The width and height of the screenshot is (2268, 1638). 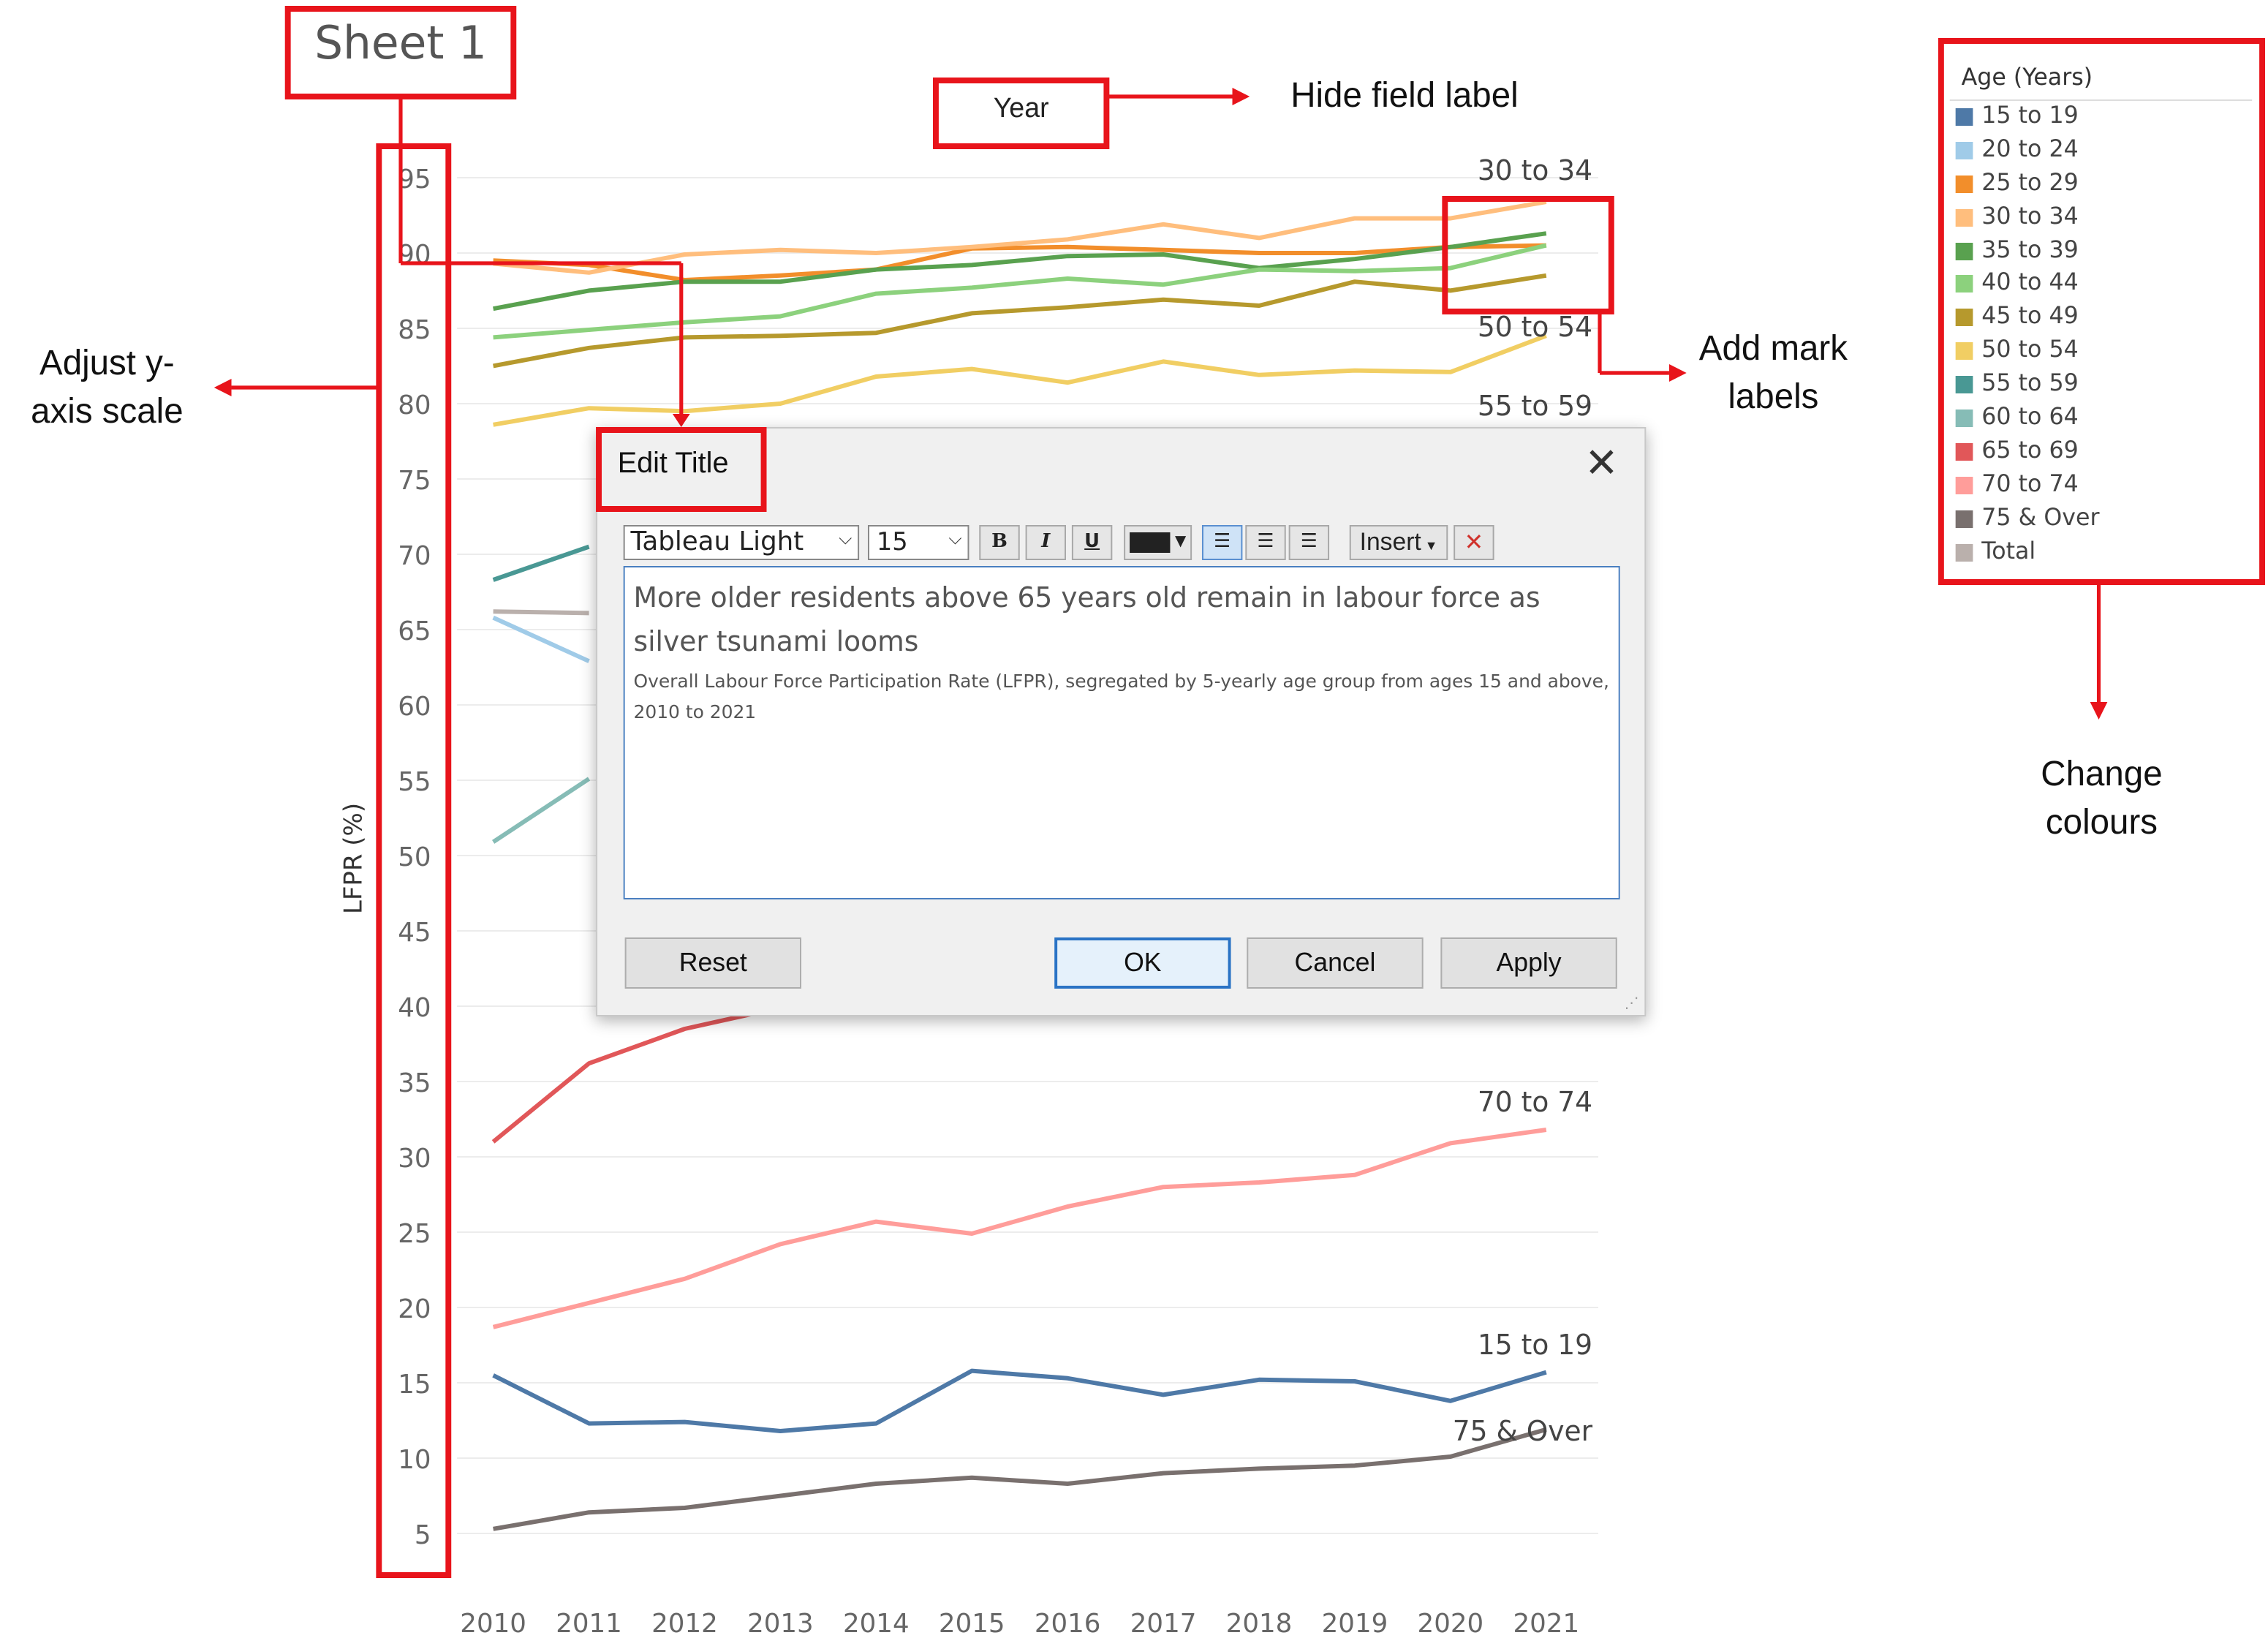 What do you see at coordinates (2030, 449) in the screenshot?
I see `legend-label: 65 to 69` at bounding box center [2030, 449].